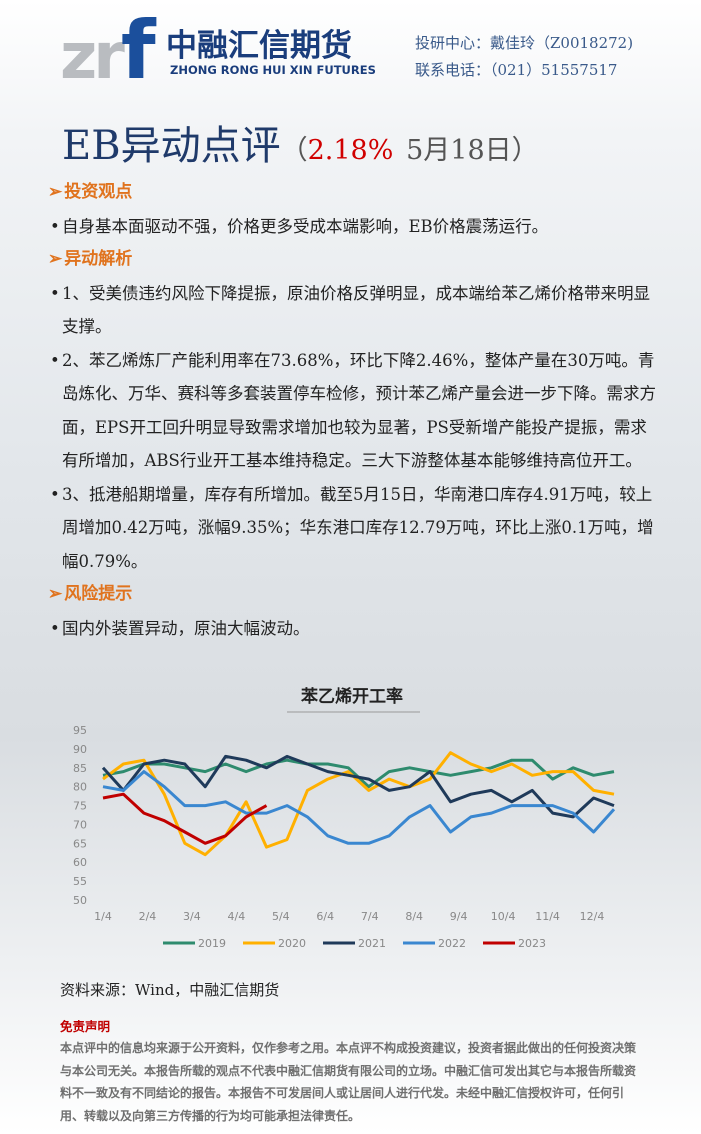 Image resolution: width=701 pixels, height=1134 pixels. What do you see at coordinates (532, 943) in the screenshot?
I see `legend-label: 2023` at bounding box center [532, 943].